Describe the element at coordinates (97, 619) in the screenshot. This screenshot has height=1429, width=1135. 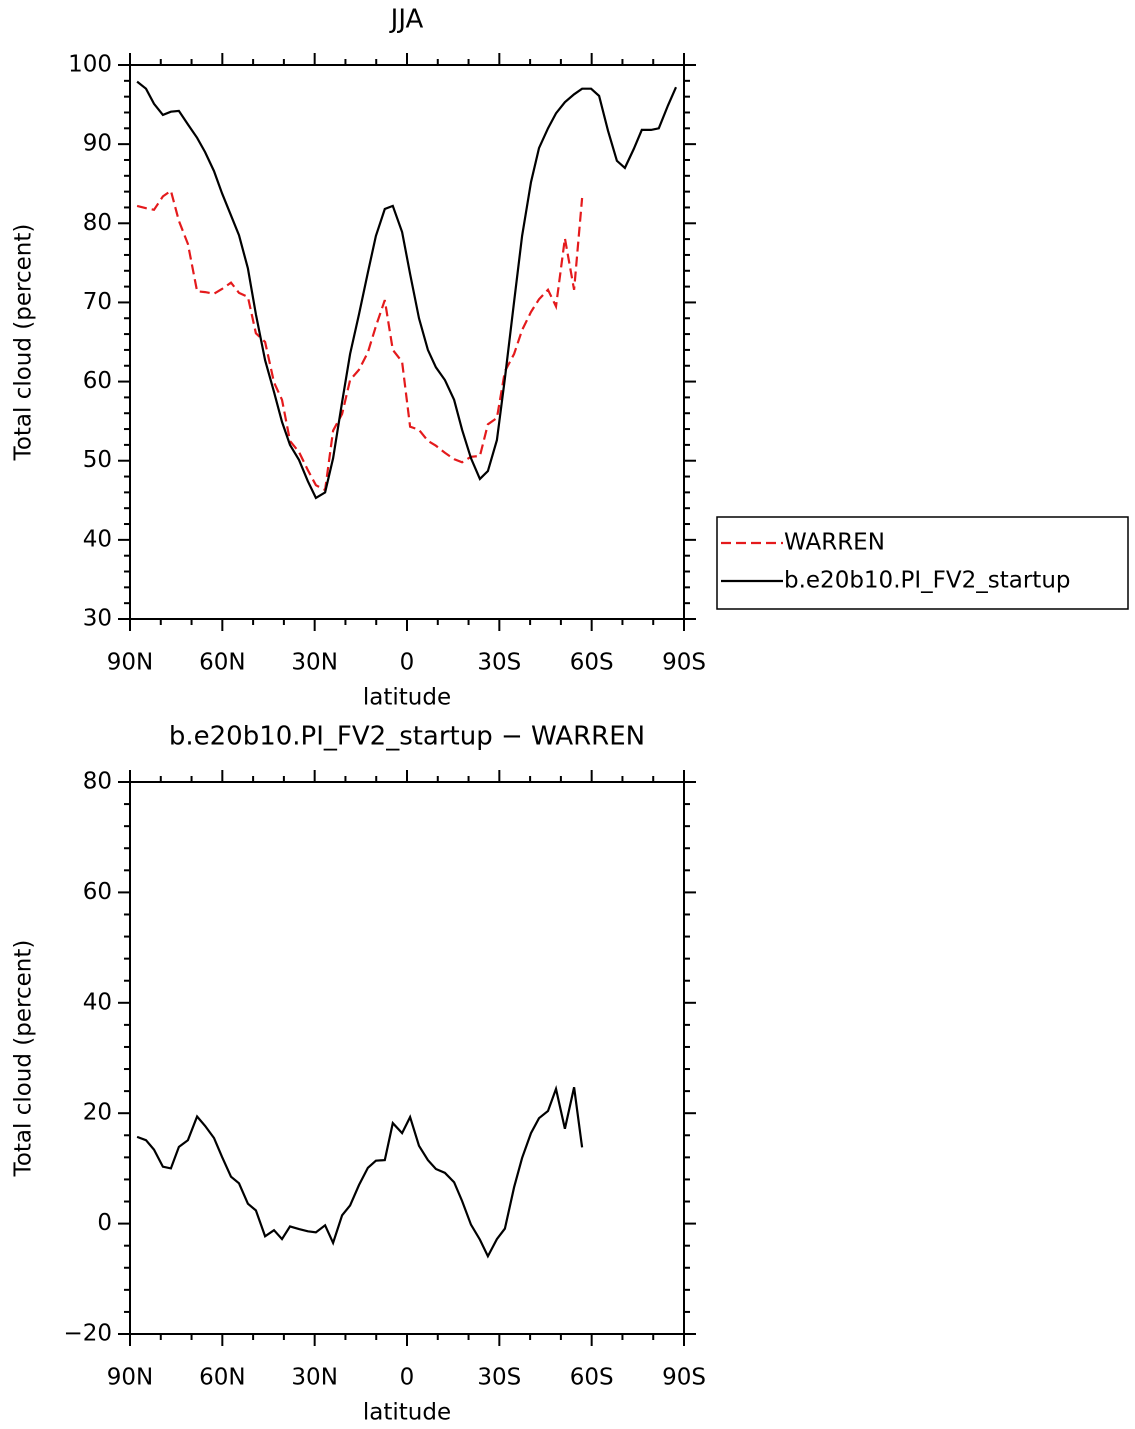
I see `y-tick-label: 30` at that location.